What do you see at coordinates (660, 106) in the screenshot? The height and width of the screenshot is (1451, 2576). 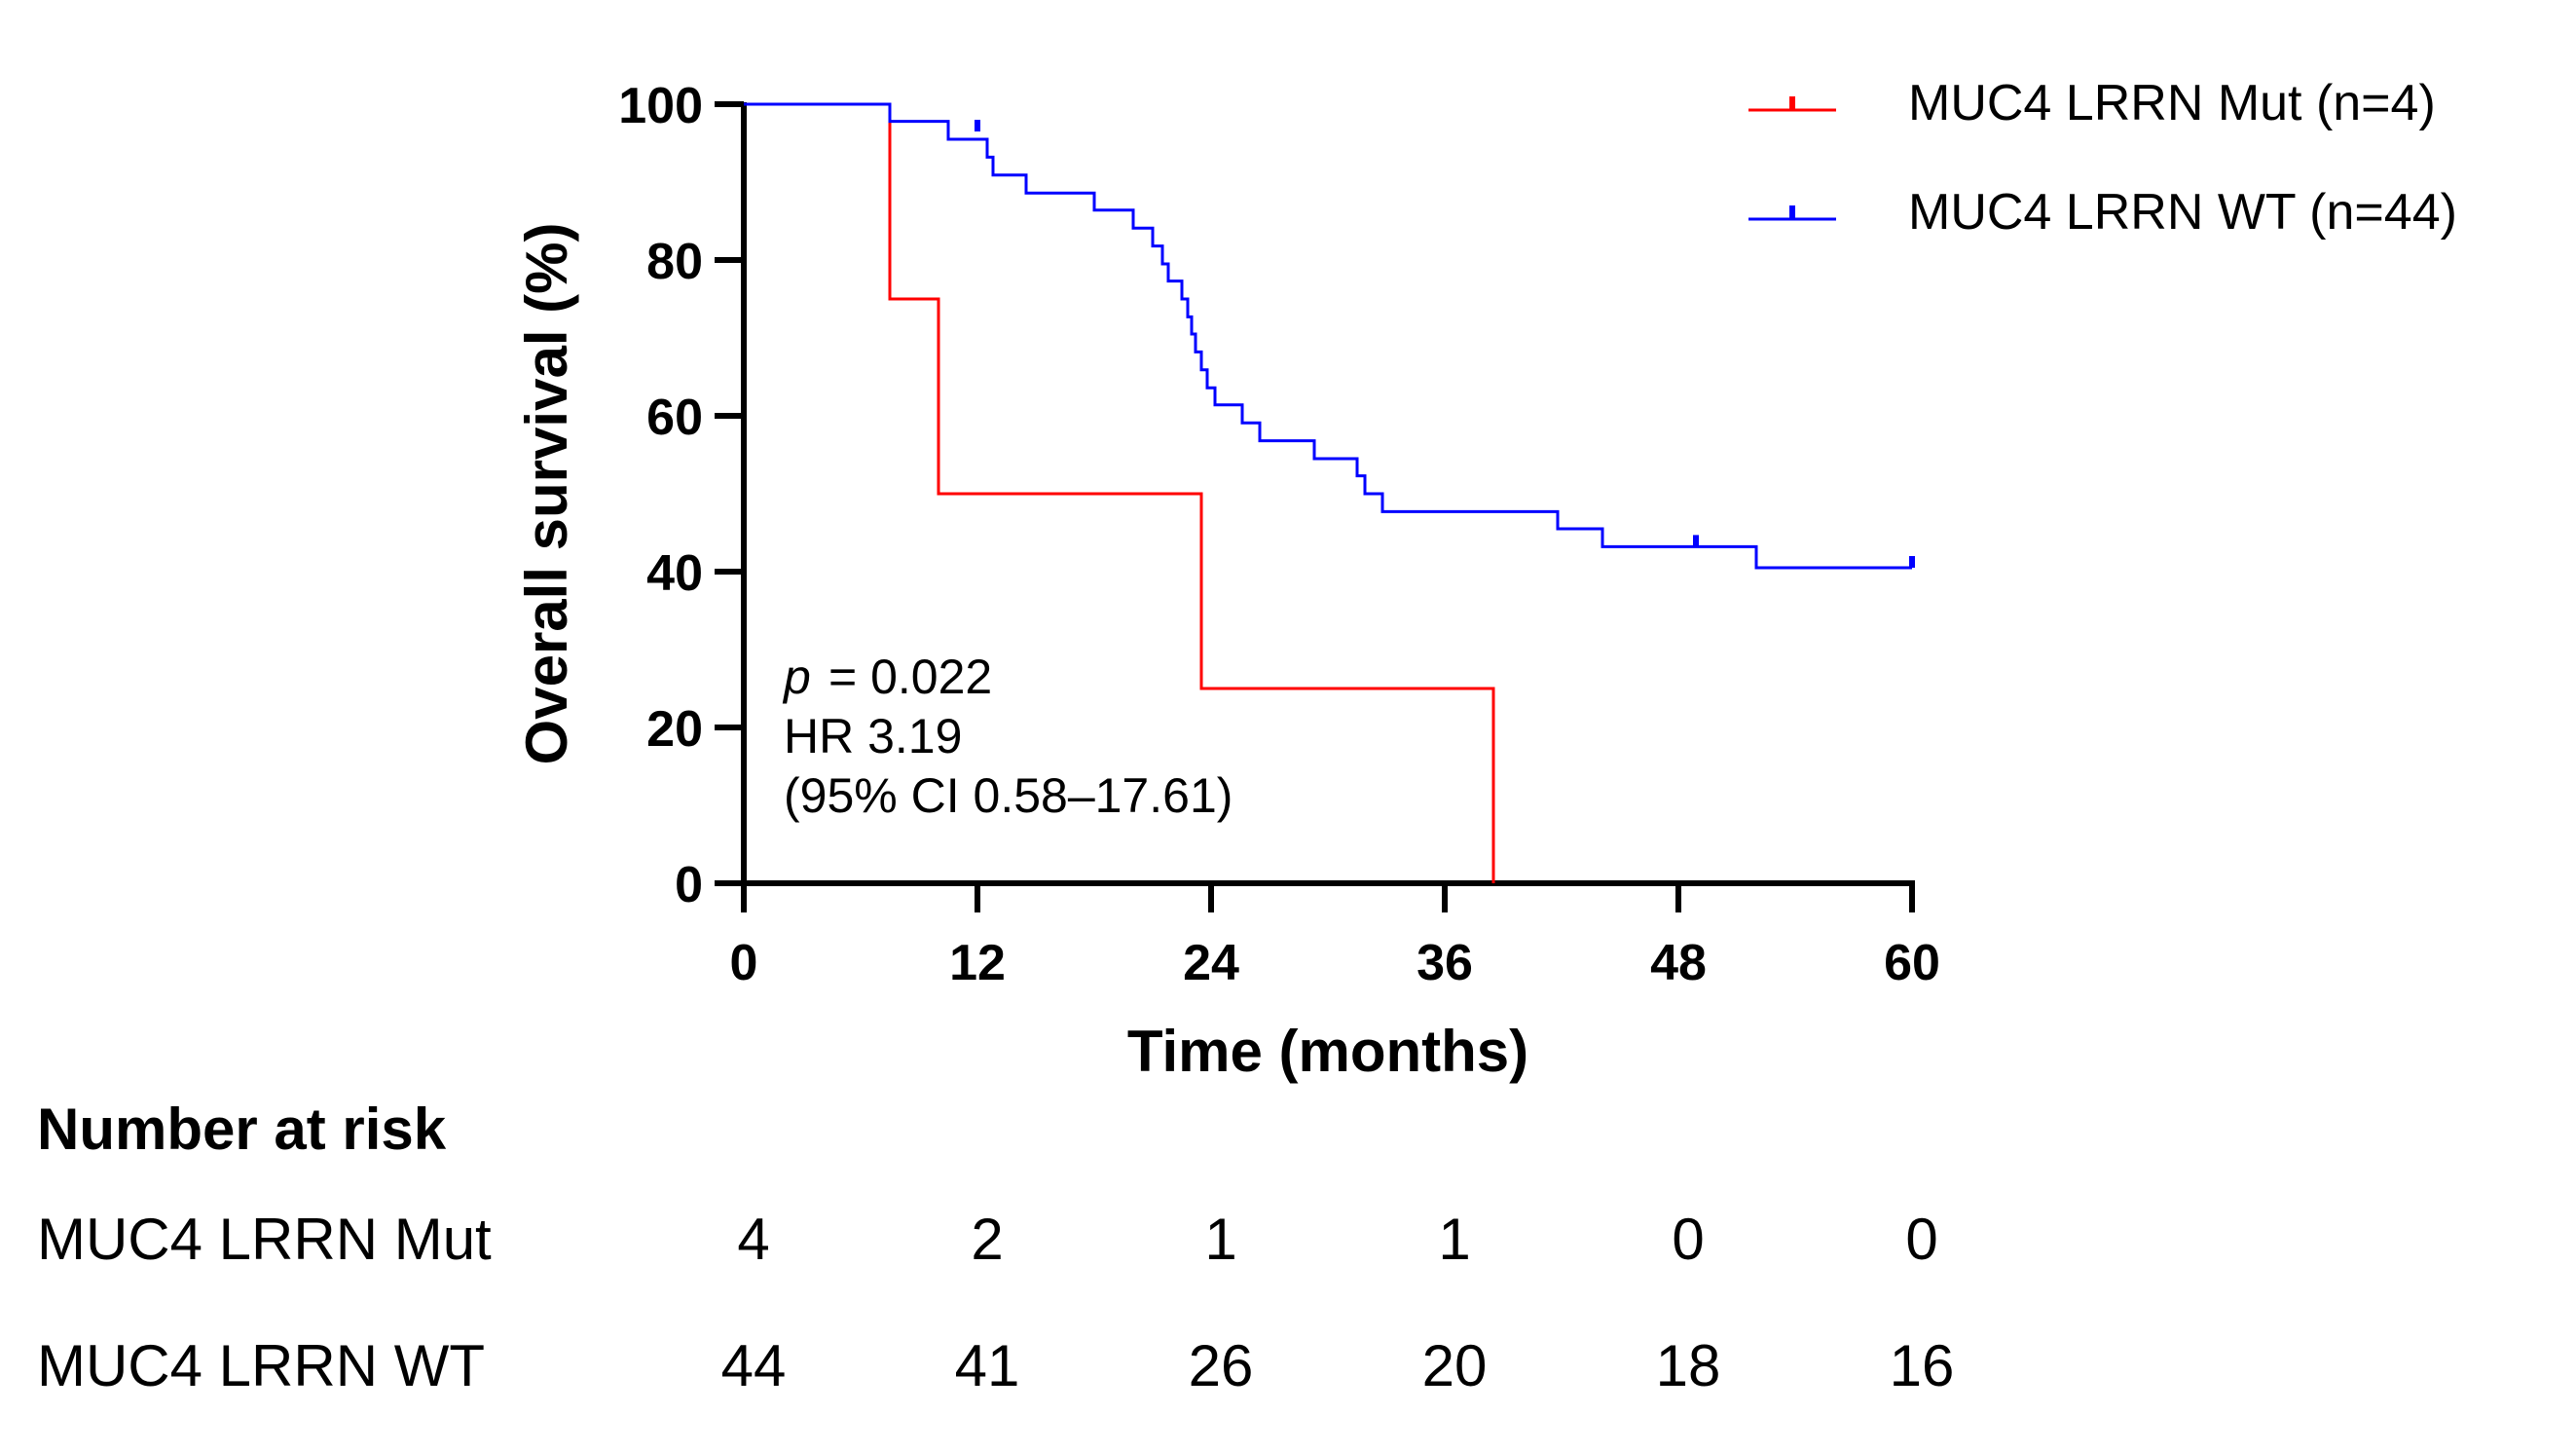 I see `y-tick-label: 100` at bounding box center [660, 106].